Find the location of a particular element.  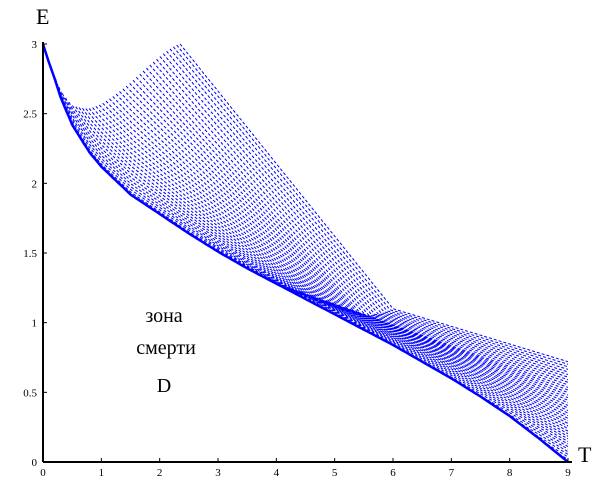

x-tick-label: 8 is located at coordinates (510, 473).